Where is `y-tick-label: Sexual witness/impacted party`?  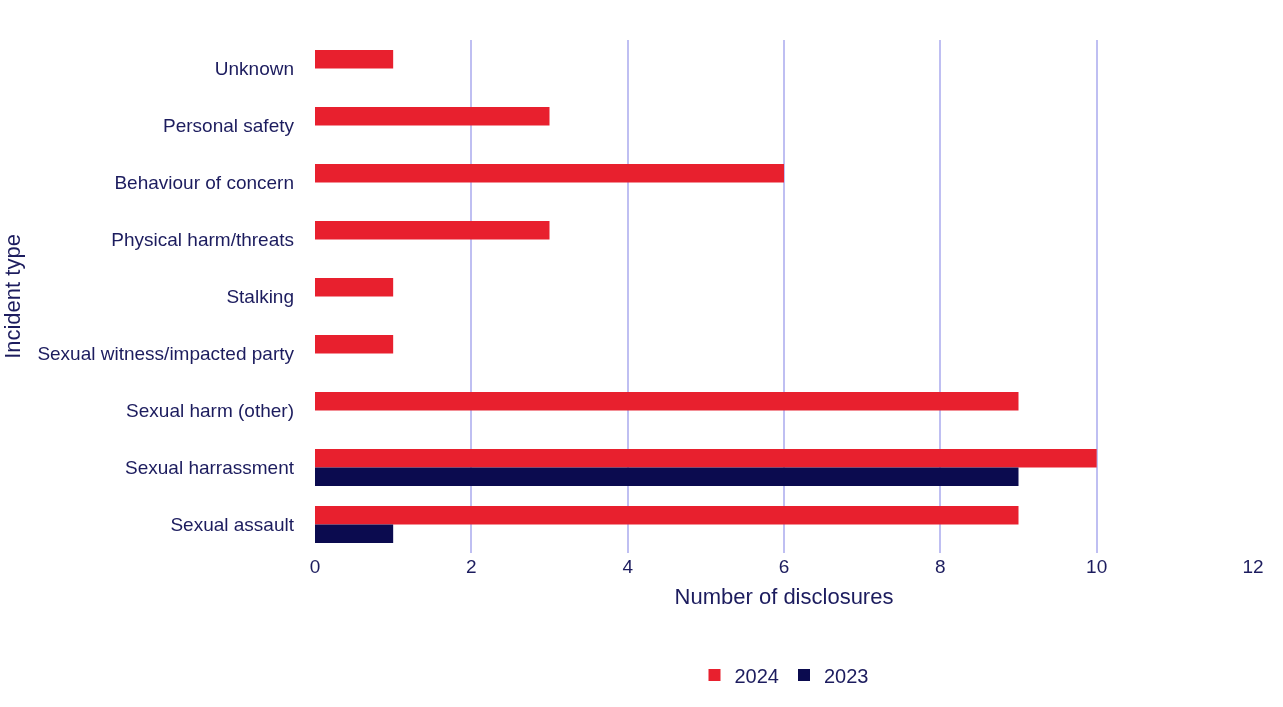 y-tick-label: Sexual witness/impacted party is located at coordinates (166, 354).